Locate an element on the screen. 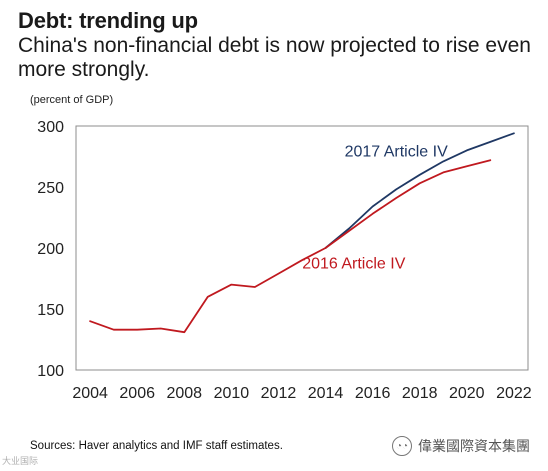 The width and height of the screenshot is (548, 471). watermark: ◔◔ 偉業國際資本集團 is located at coordinates (461, 446).